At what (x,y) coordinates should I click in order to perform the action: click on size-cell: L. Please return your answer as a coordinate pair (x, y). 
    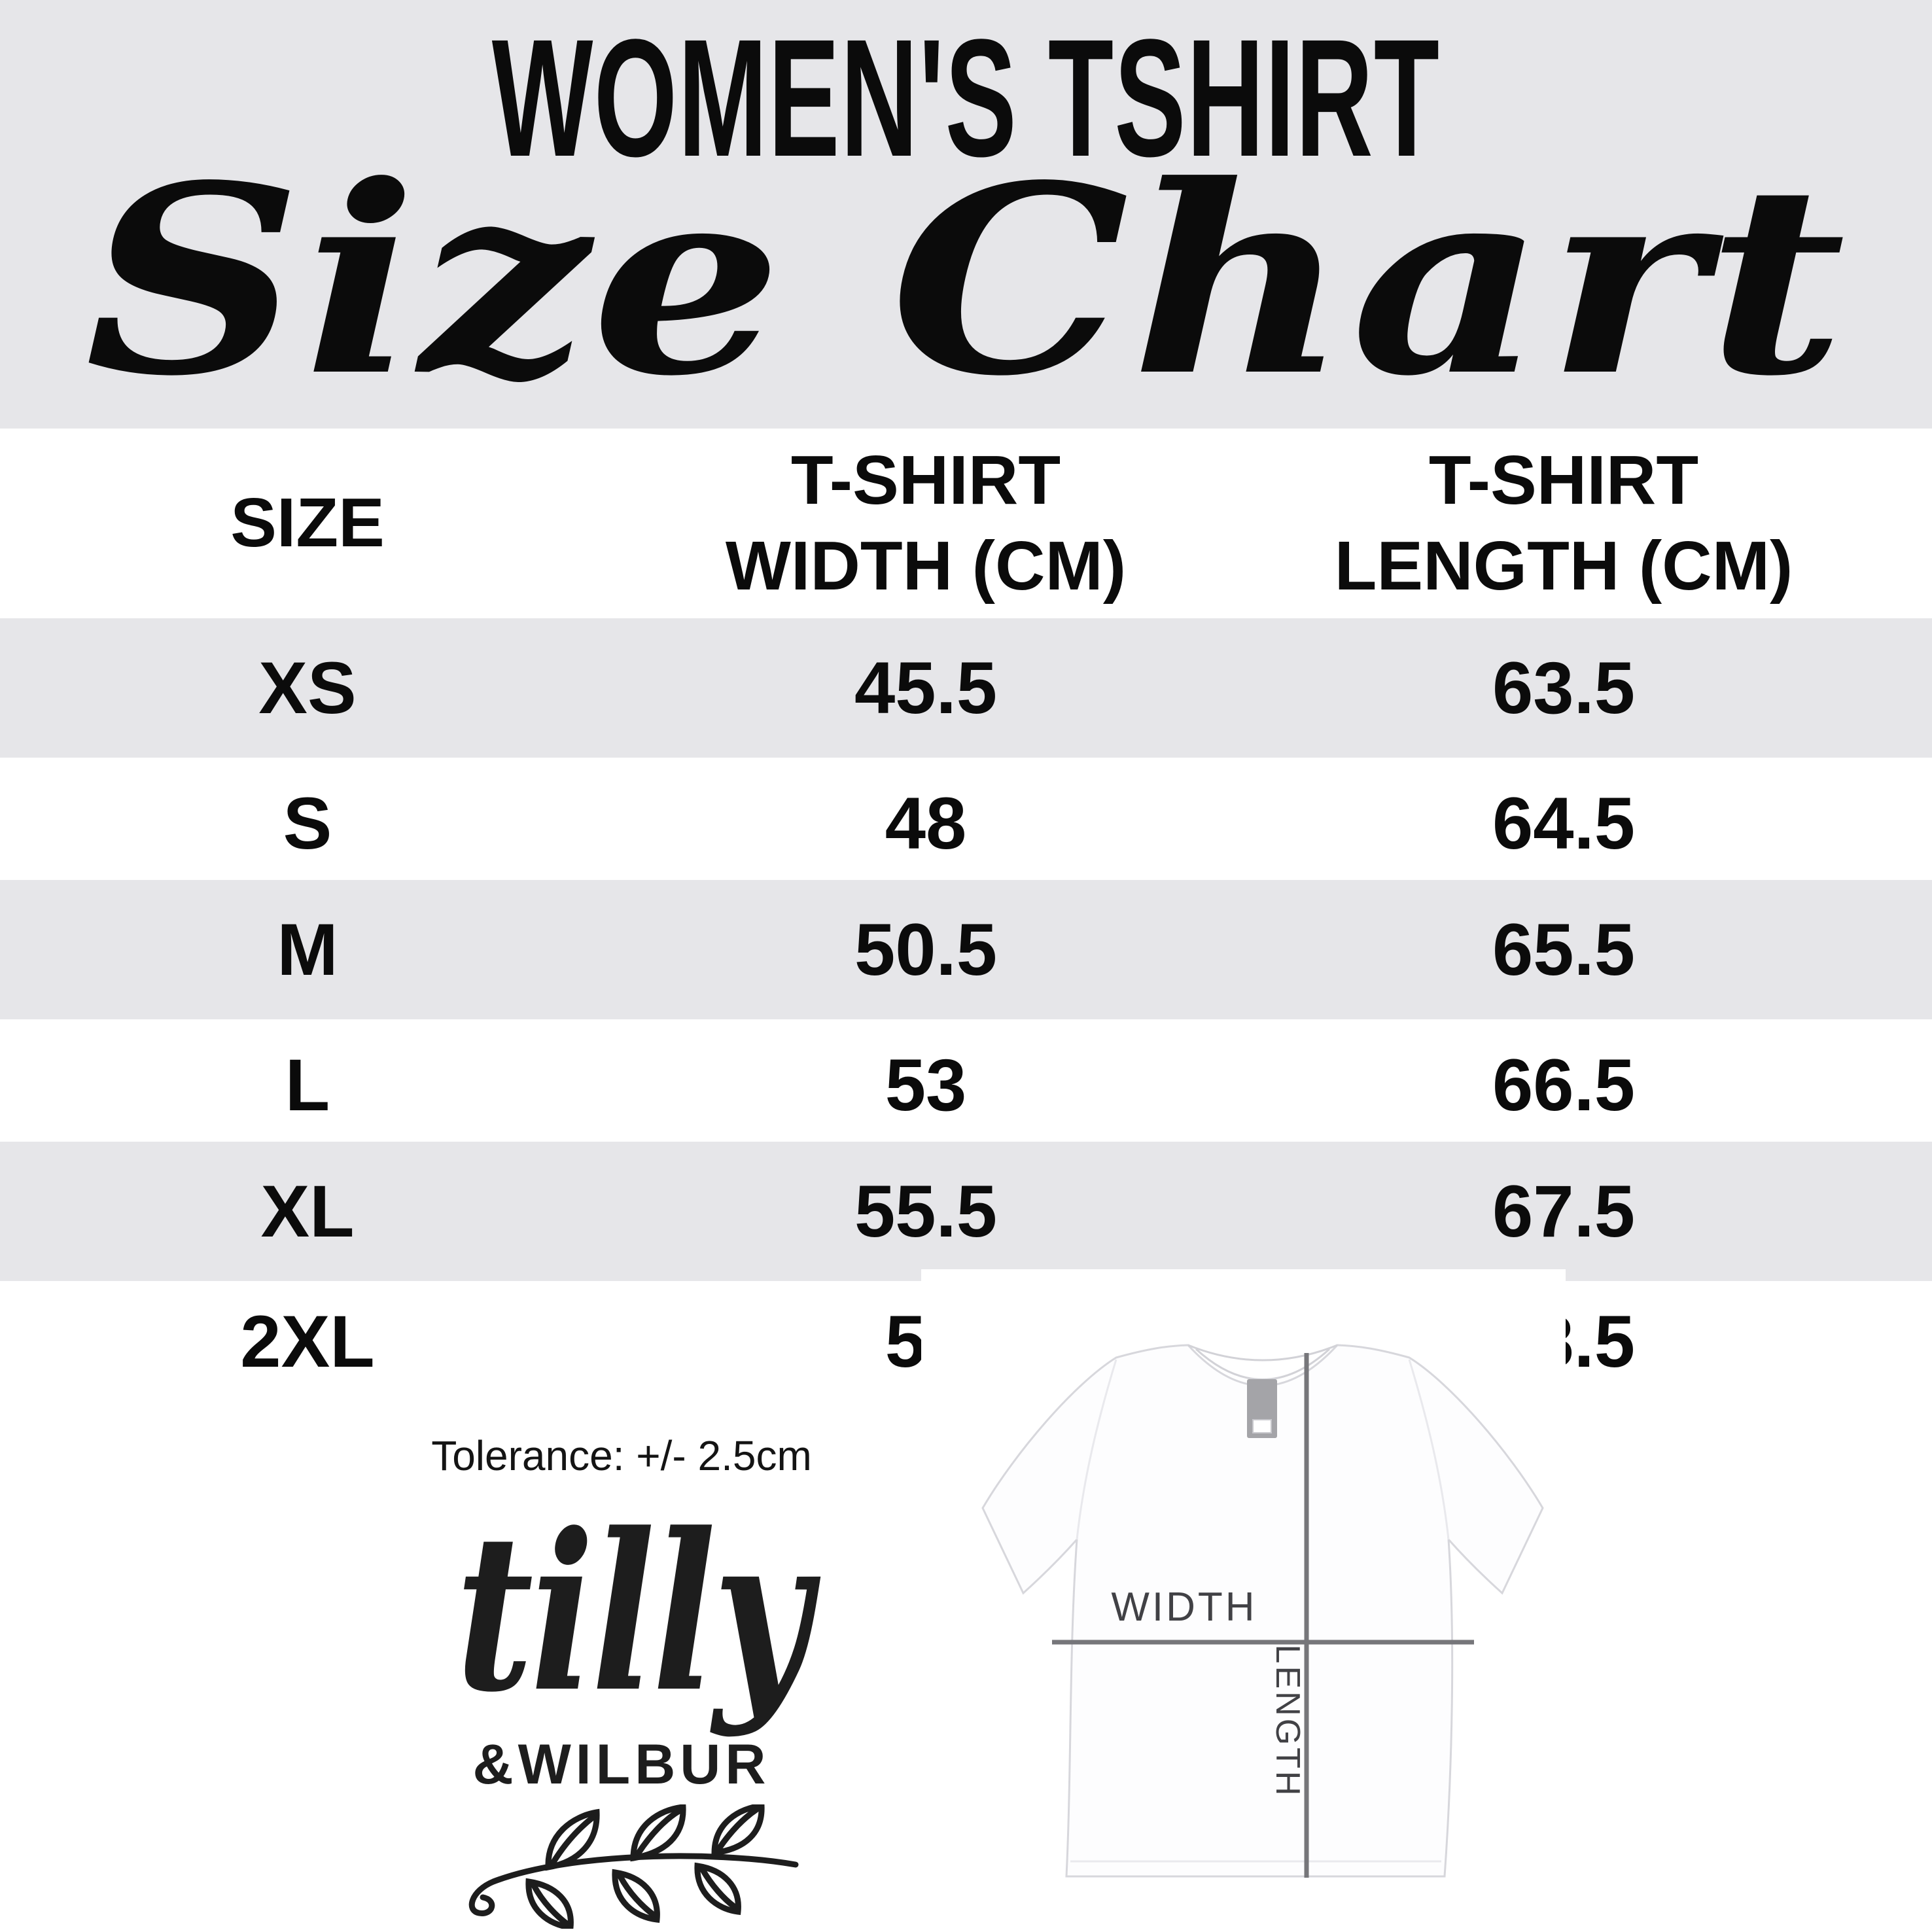
    Looking at the image, I should click on (307, 1085).